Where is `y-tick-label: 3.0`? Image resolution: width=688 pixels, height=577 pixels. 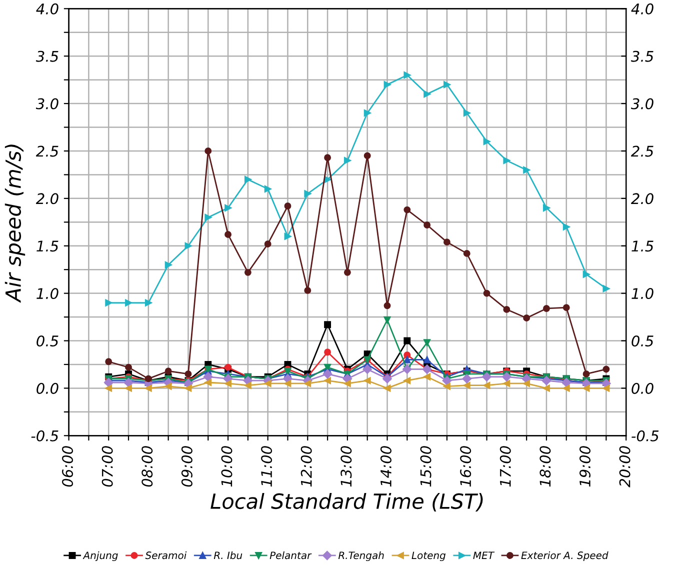 y-tick-label: 3.0 is located at coordinates (47, 104).